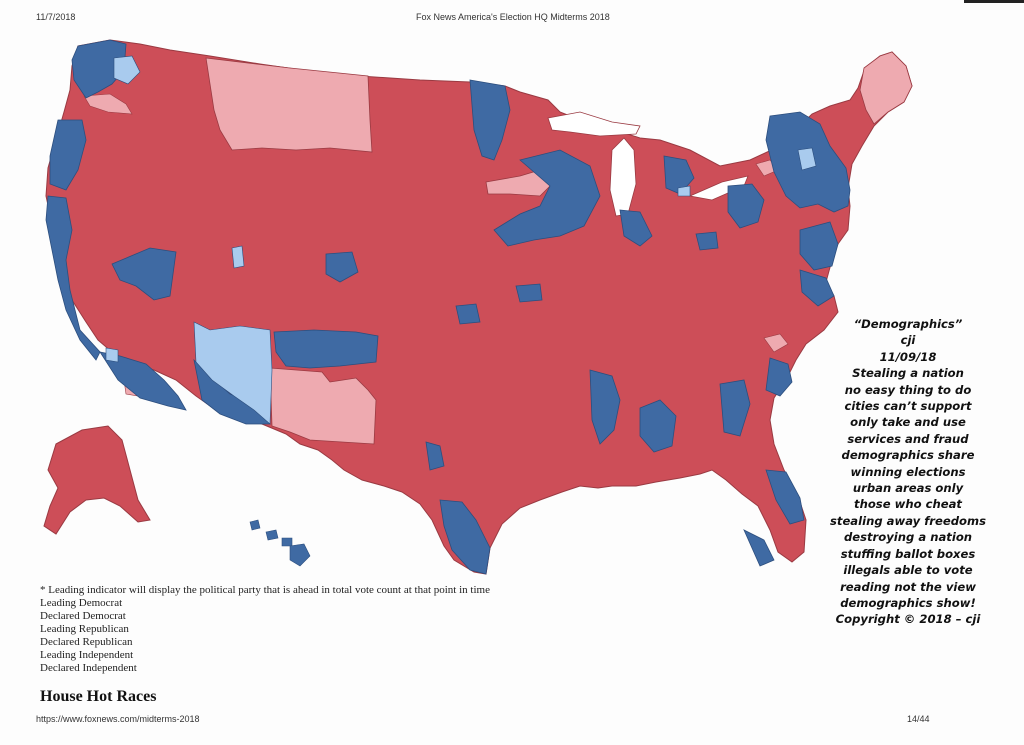 Image resolution: width=1024 pixels, height=745 pixels. I want to click on annotation-line: illegals able to vote, so click(908, 570).